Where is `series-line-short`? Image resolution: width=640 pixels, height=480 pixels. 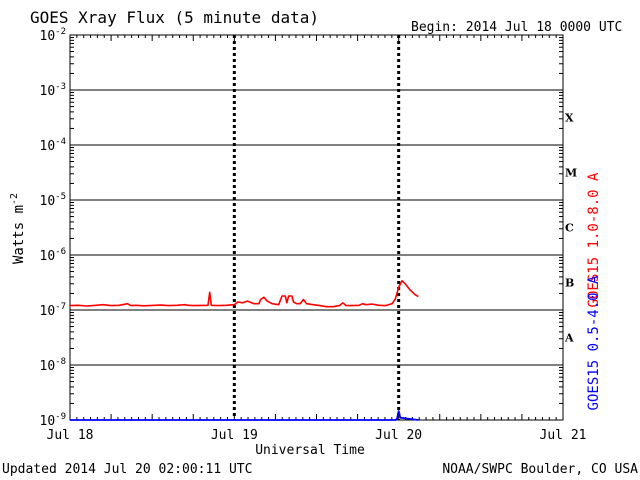 series-line-short is located at coordinates (244, 415).